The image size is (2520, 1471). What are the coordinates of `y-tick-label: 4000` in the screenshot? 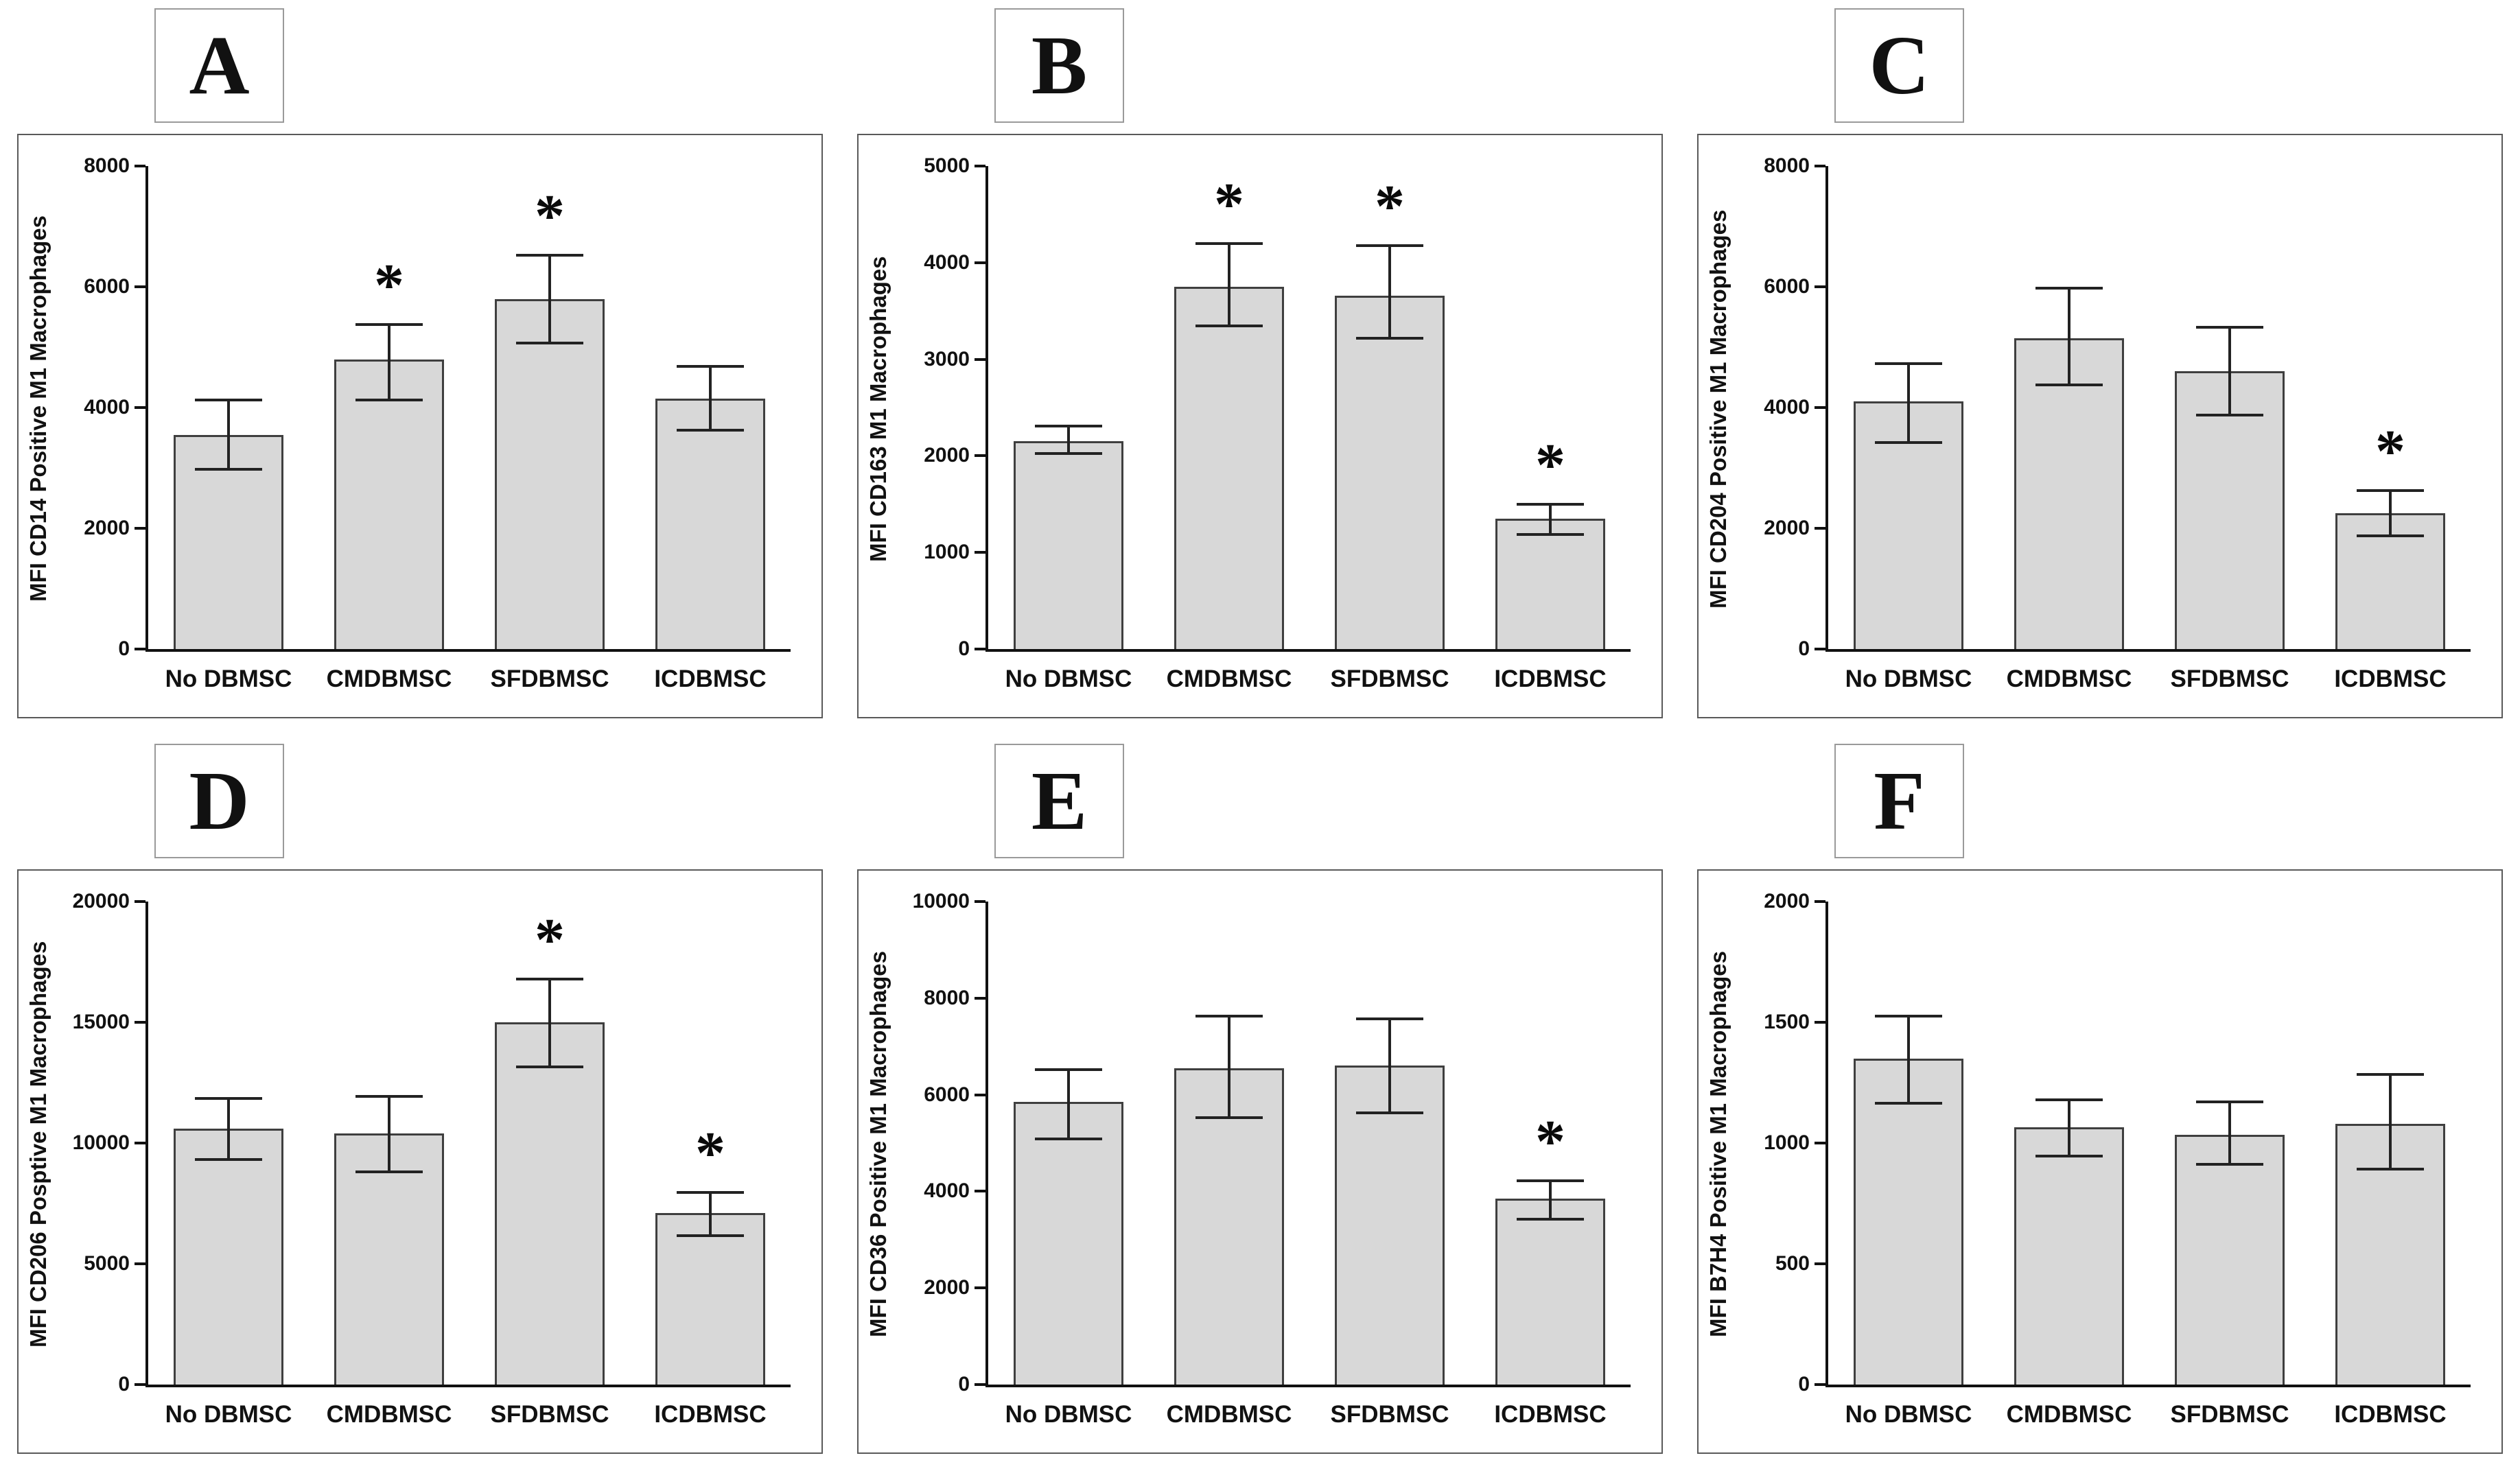 It's located at (107, 407).